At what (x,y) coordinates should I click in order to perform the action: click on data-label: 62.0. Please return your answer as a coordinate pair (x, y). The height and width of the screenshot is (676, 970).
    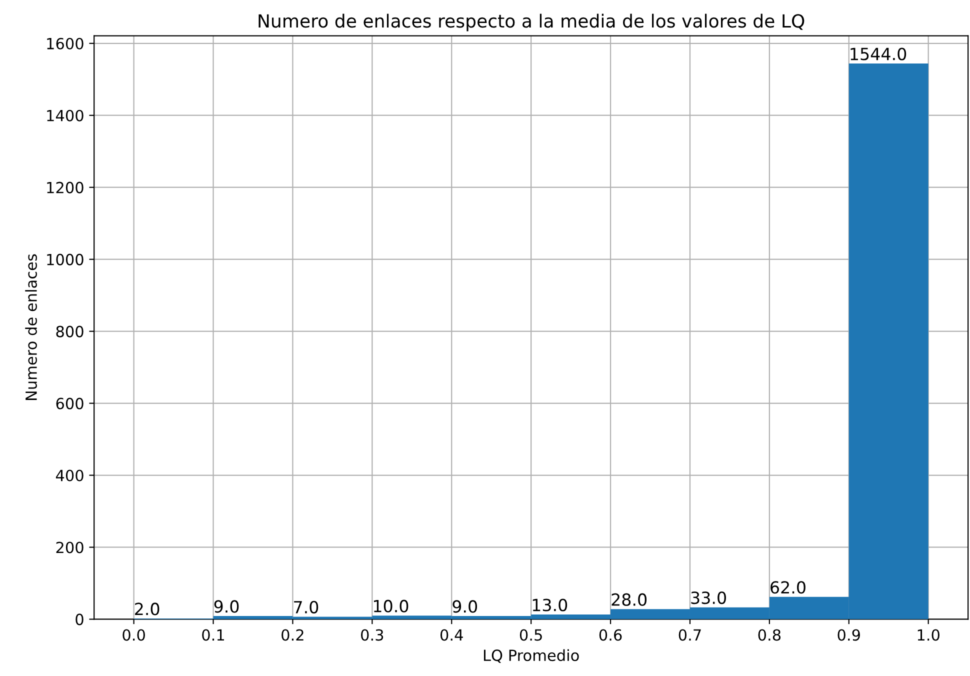
    Looking at the image, I should click on (788, 587).